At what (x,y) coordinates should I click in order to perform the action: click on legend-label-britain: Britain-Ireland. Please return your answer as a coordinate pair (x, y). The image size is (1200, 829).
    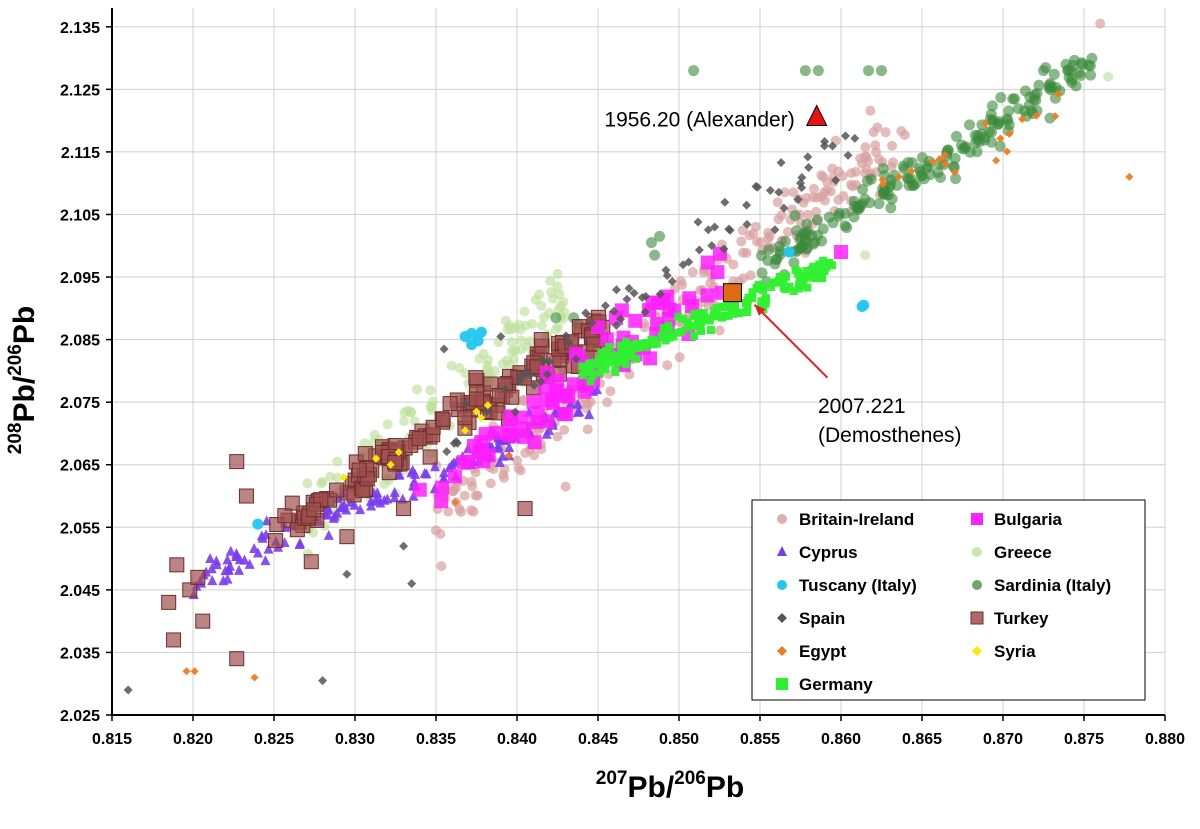
    Looking at the image, I should click on (856, 519).